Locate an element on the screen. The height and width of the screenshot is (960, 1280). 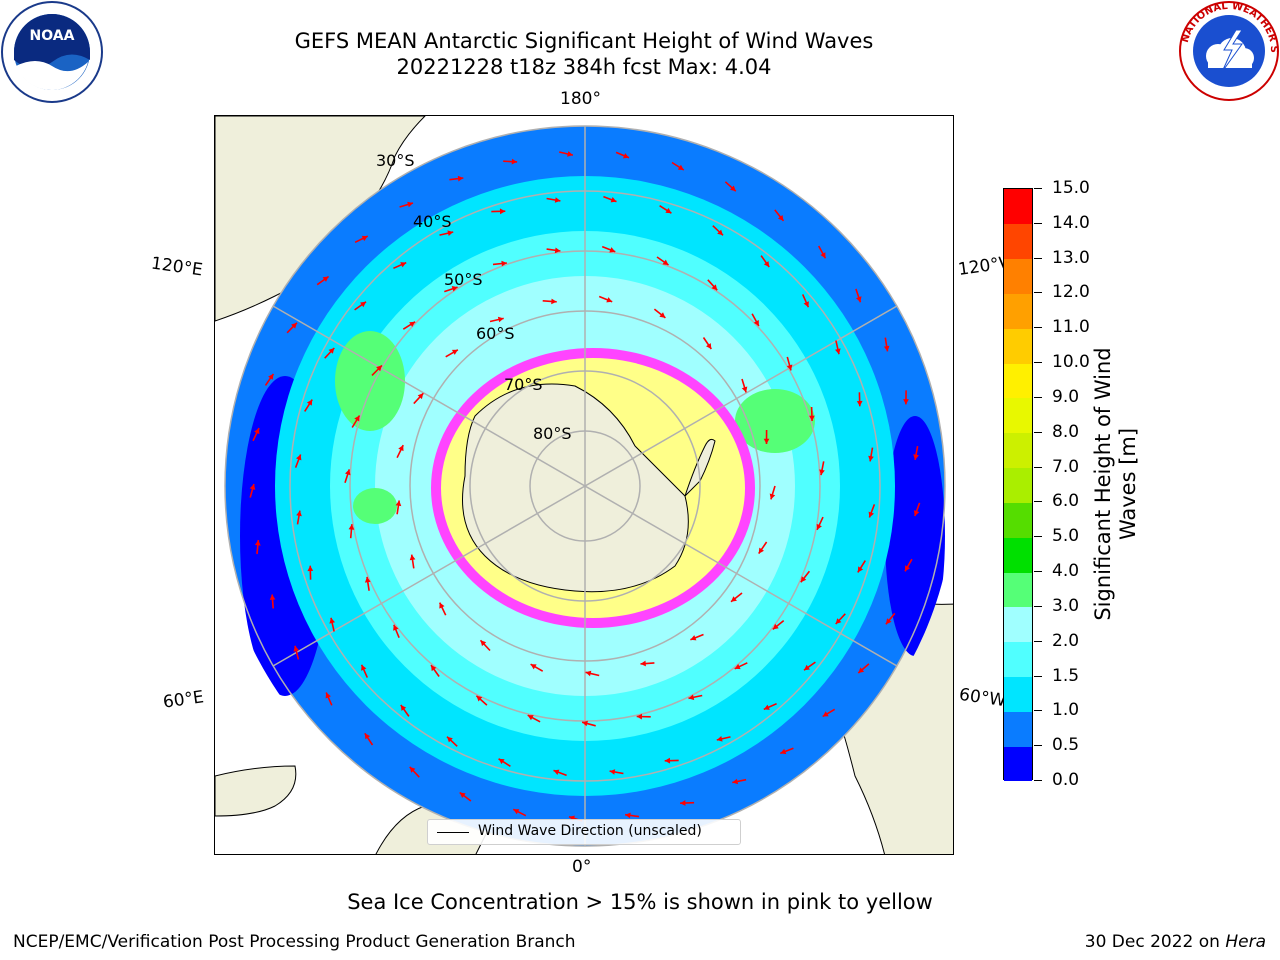
colorbar-tick-label: 15.0 is located at coordinates (1071, 188).